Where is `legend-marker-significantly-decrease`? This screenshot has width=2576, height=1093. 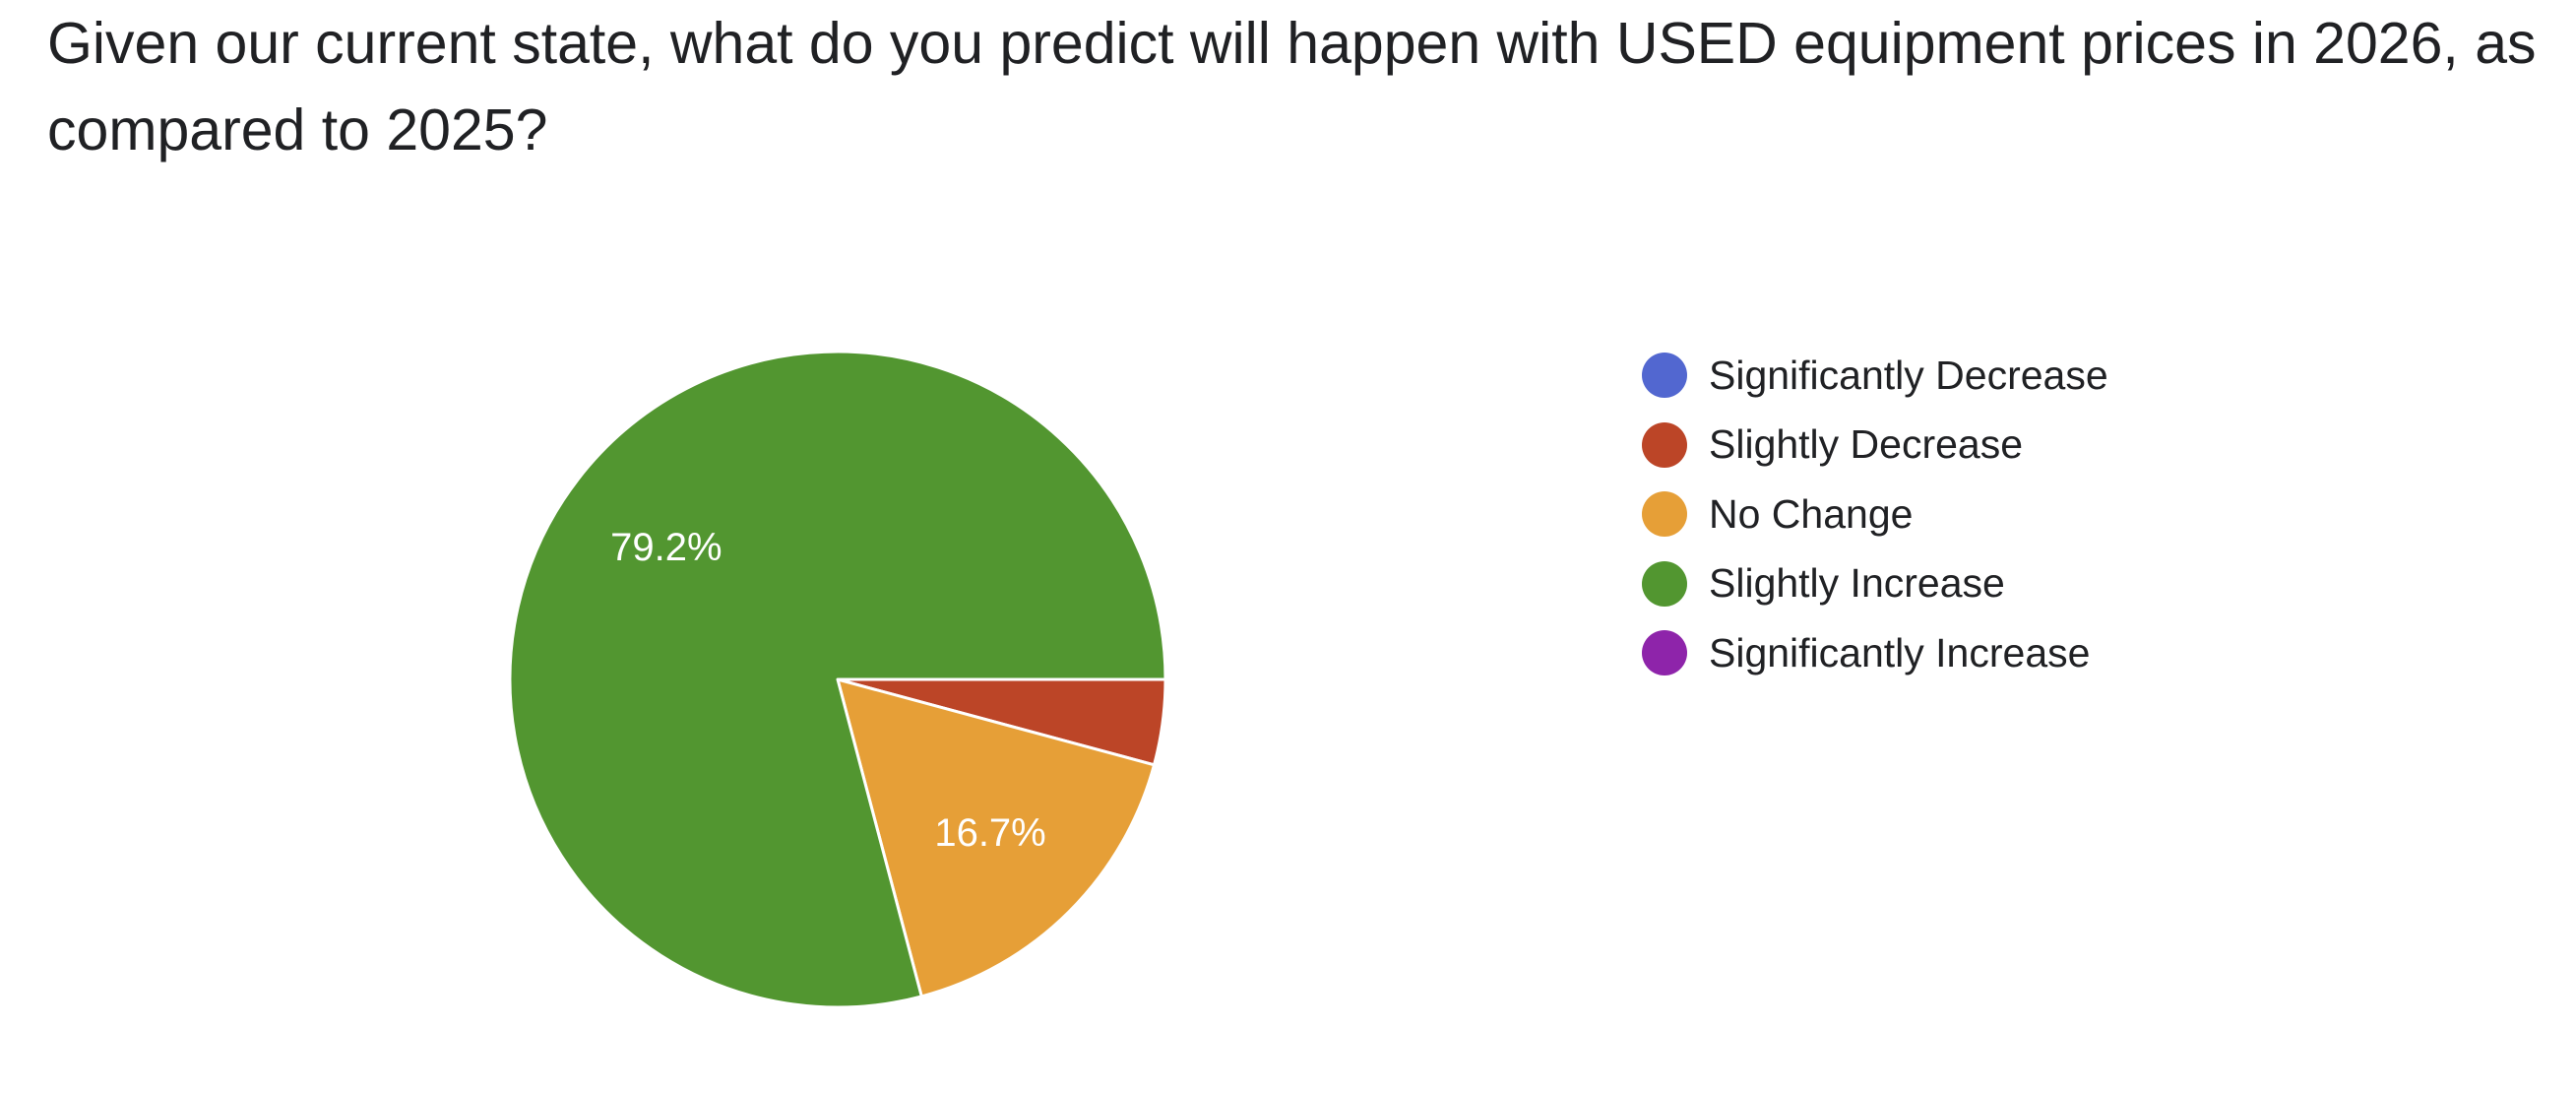
legend-marker-significantly-decrease is located at coordinates (1665, 376).